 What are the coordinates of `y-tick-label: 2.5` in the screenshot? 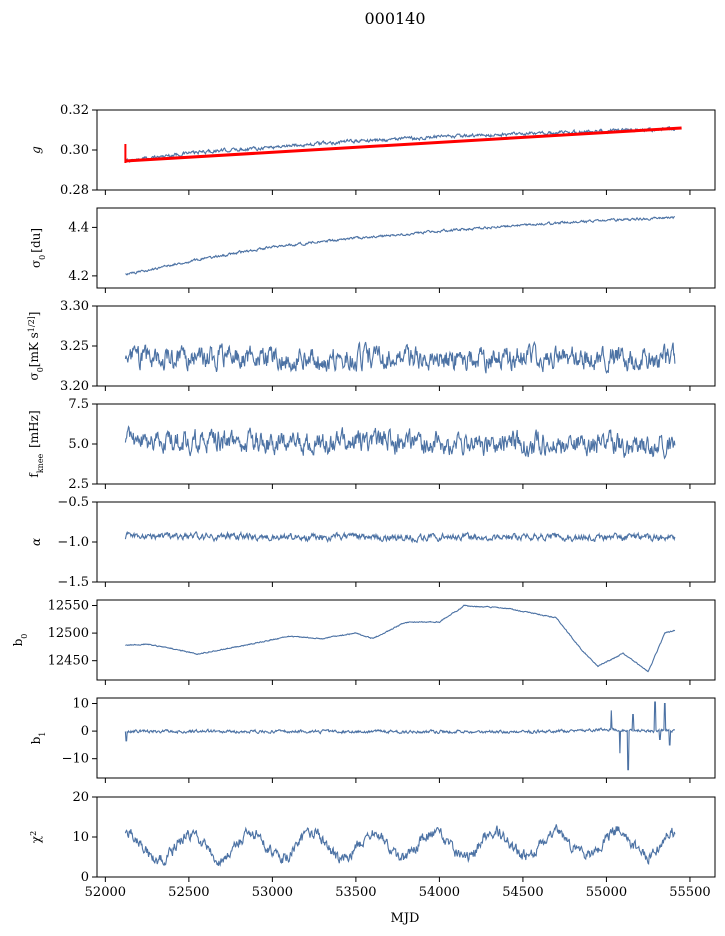 It's located at (78, 484).